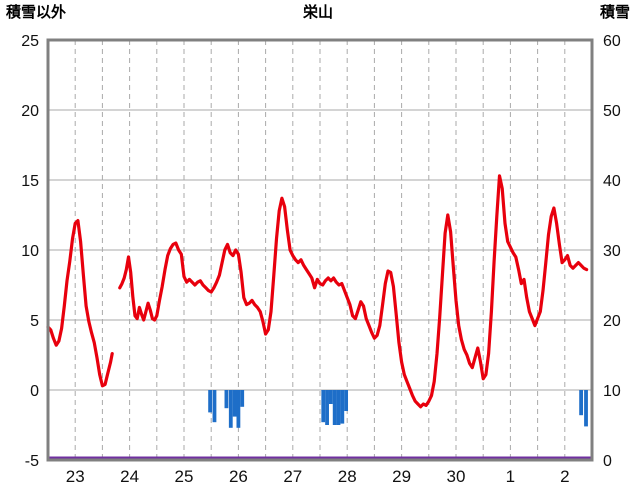 The image size is (636, 501). What do you see at coordinates (612, 111) in the screenshot?
I see `svg-text: 50` at bounding box center [612, 111].